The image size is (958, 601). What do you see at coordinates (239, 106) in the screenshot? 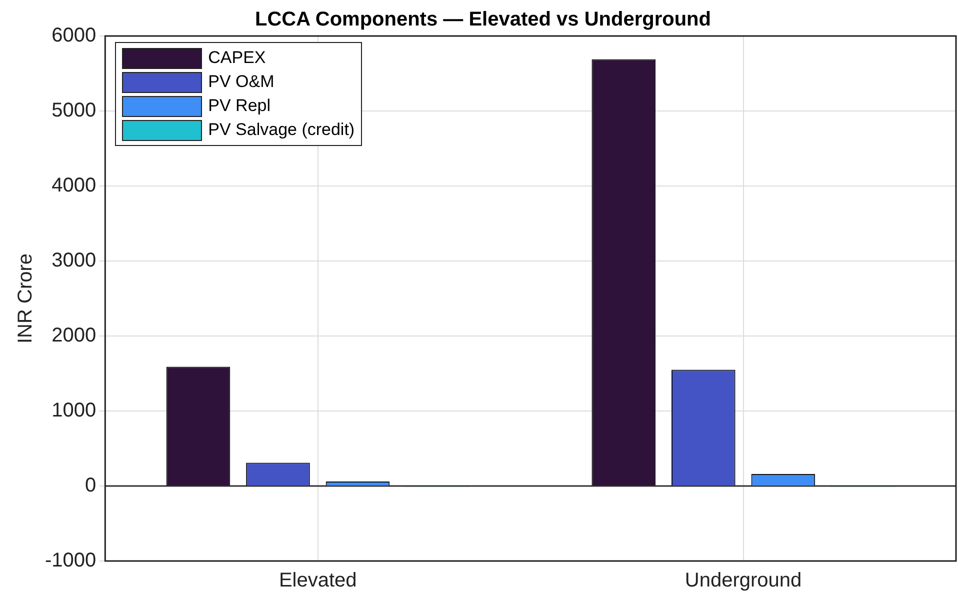
I see `legend-label: PV Repl` at bounding box center [239, 106].